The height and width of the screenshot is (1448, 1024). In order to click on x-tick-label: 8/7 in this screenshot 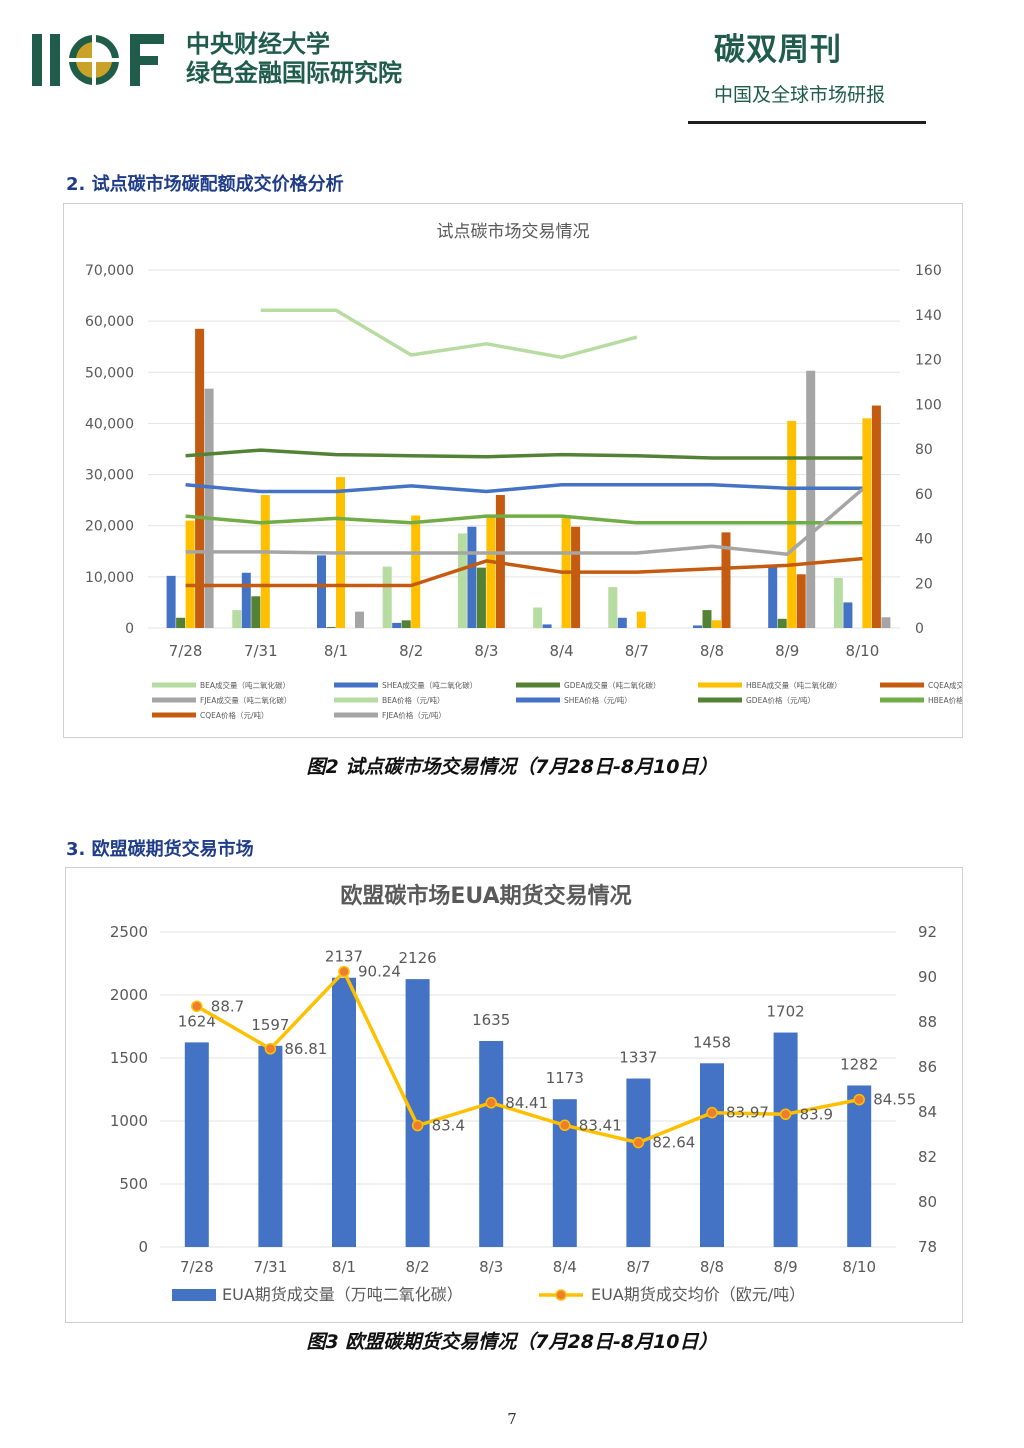, I will do `click(638, 1267)`.